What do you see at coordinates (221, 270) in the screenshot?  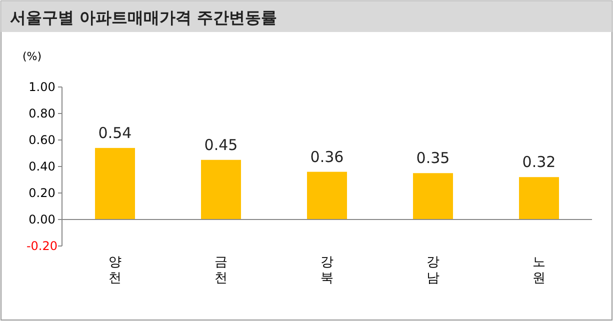 I see `x-tick-label: 금천` at bounding box center [221, 270].